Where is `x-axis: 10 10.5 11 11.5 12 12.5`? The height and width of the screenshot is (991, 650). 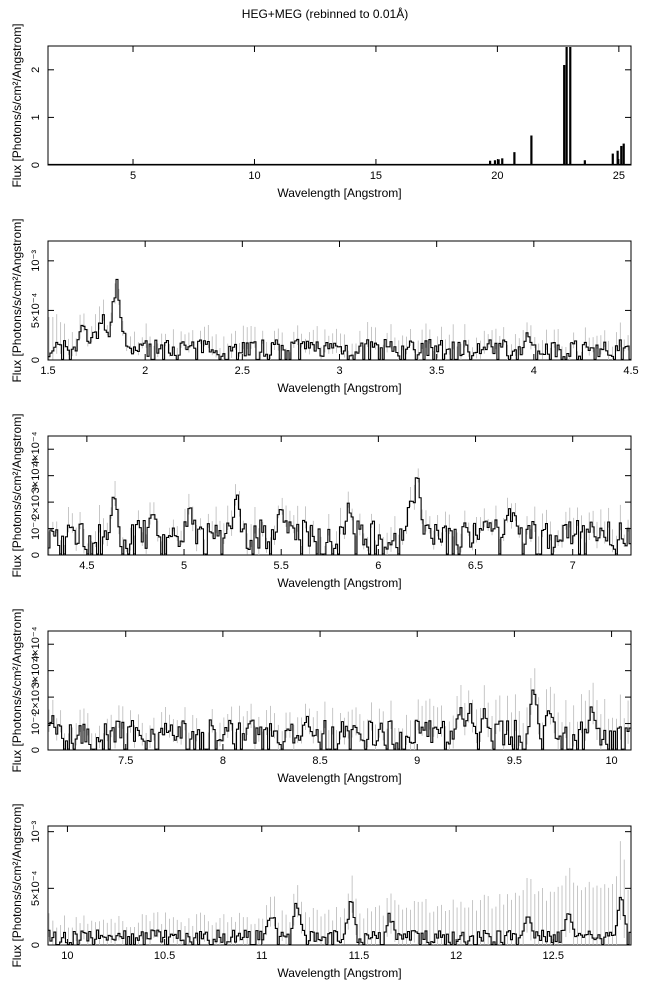 x-axis: 10 10.5 11 11.5 12 12.5 is located at coordinates (312, 894).